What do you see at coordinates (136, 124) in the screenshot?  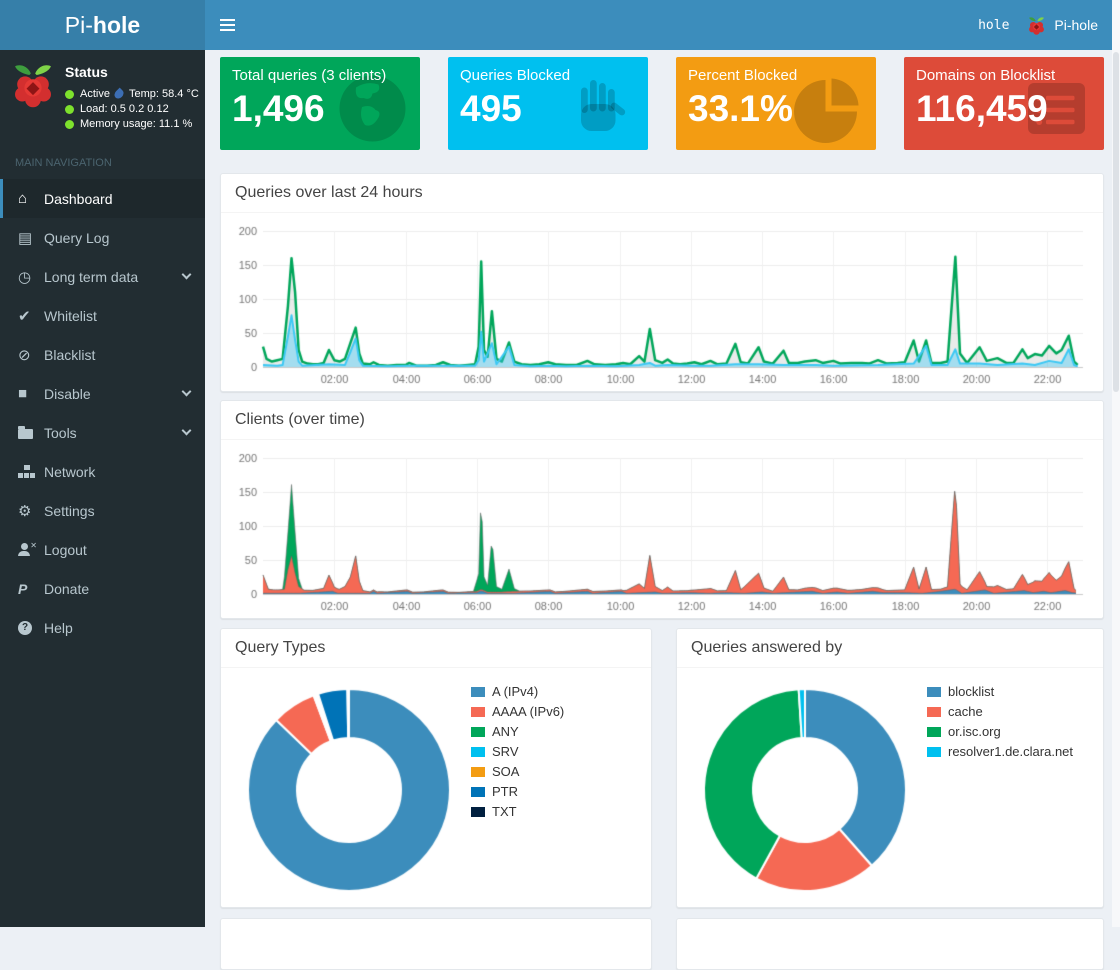 I see `status-memory-label: Memory usage: 11.1 %` at bounding box center [136, 124].